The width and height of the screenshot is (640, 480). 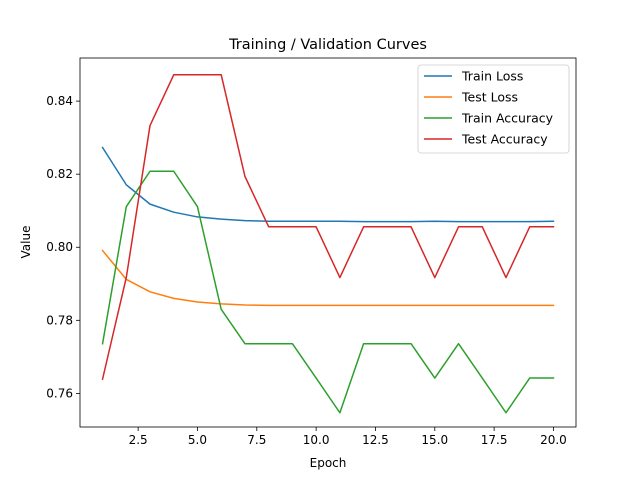 I want to click on y-tick-label: 0.76, so click(x=59, y=393).